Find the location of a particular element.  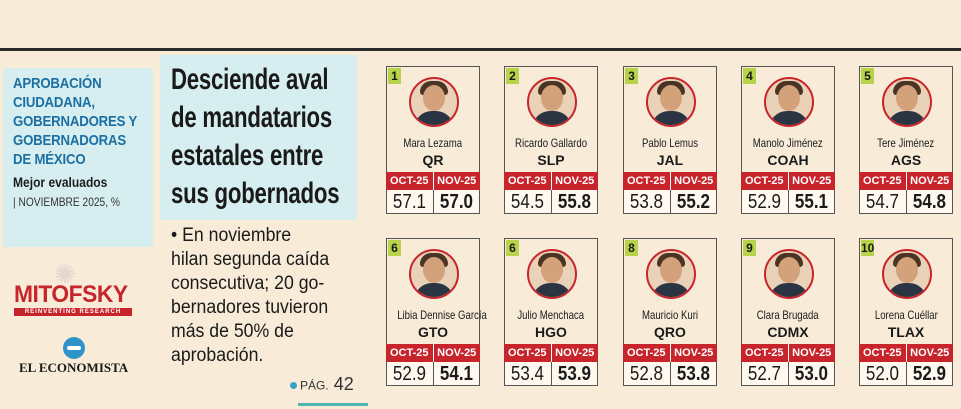

headline-line: sus gobernados is located at coordinates (255, 193).